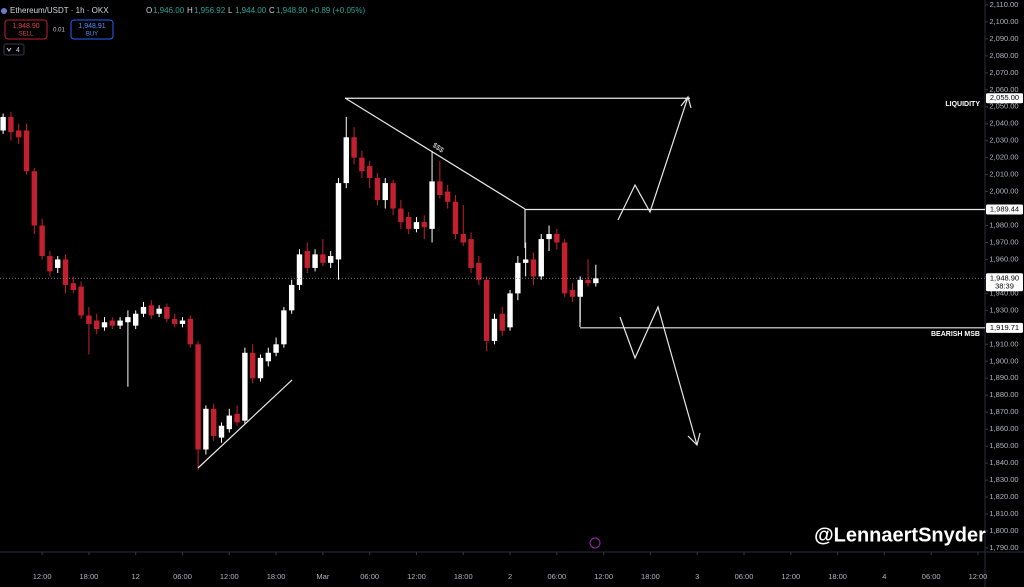  Describe the element at coordinates (1003, 89) in the screenshot. I see `y-tick-label: 2,060.00` at that location.